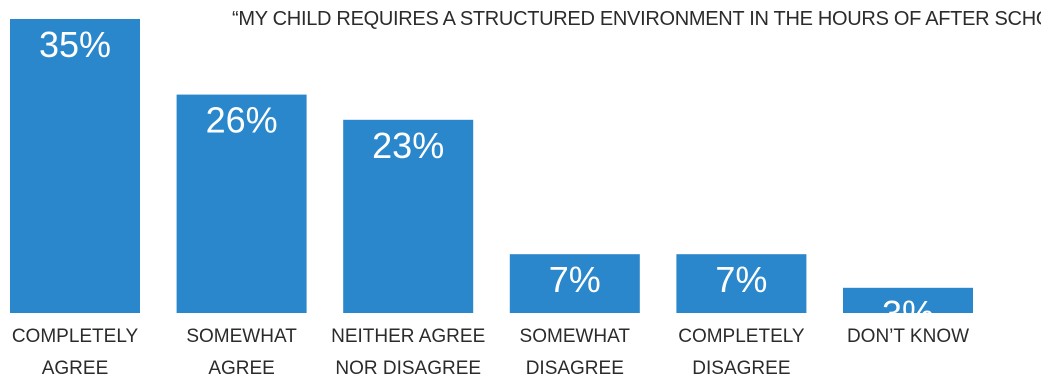 Image resolution: width=1041 pixels, height=381 pixels. What do you see at coordinates (241, 368) in the screenshot?
I see `category-label-2-line-2: AGREE` at bounding box center [241, 368].